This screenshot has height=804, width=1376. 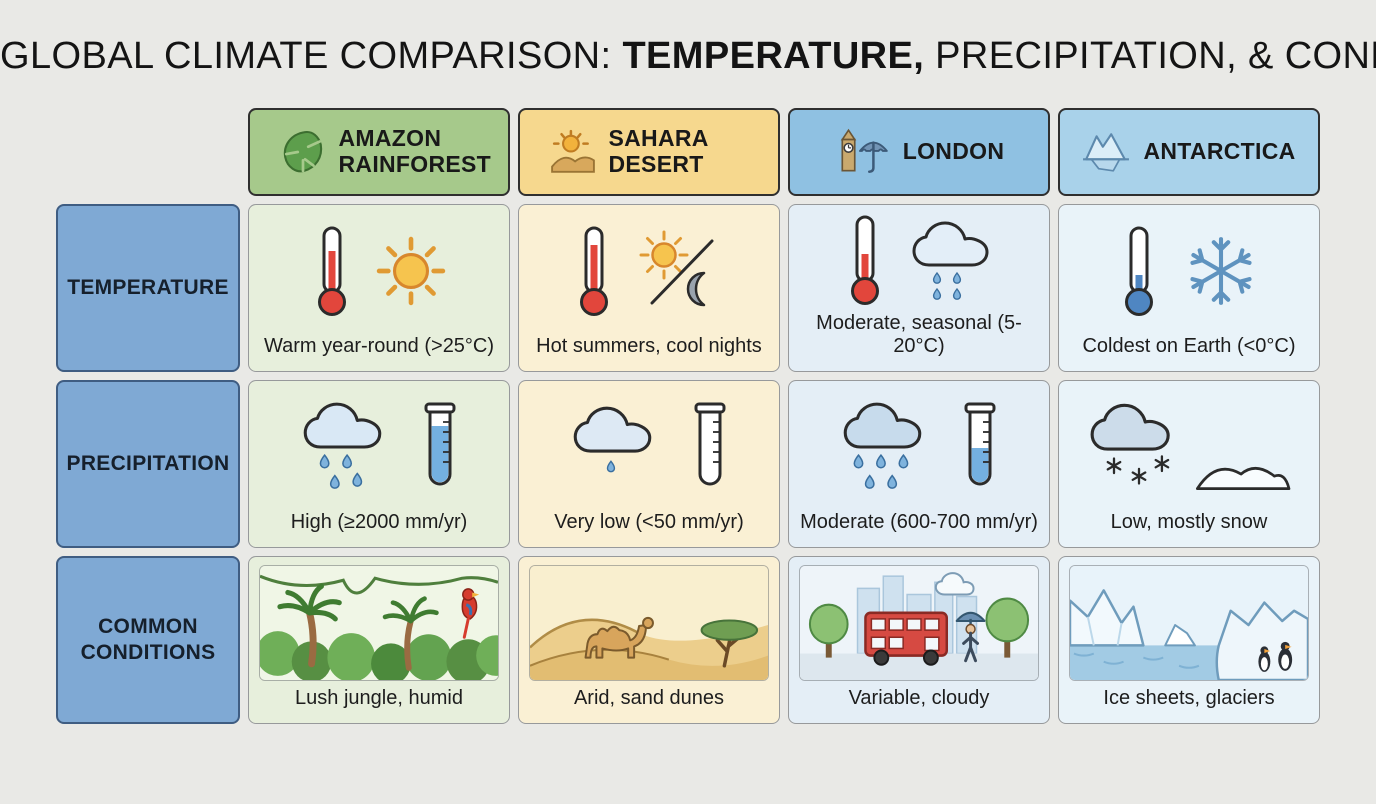 I want to click on cell-conditions-antarctica: Ice sheets, glaciers, so click(x=1189, y=639).